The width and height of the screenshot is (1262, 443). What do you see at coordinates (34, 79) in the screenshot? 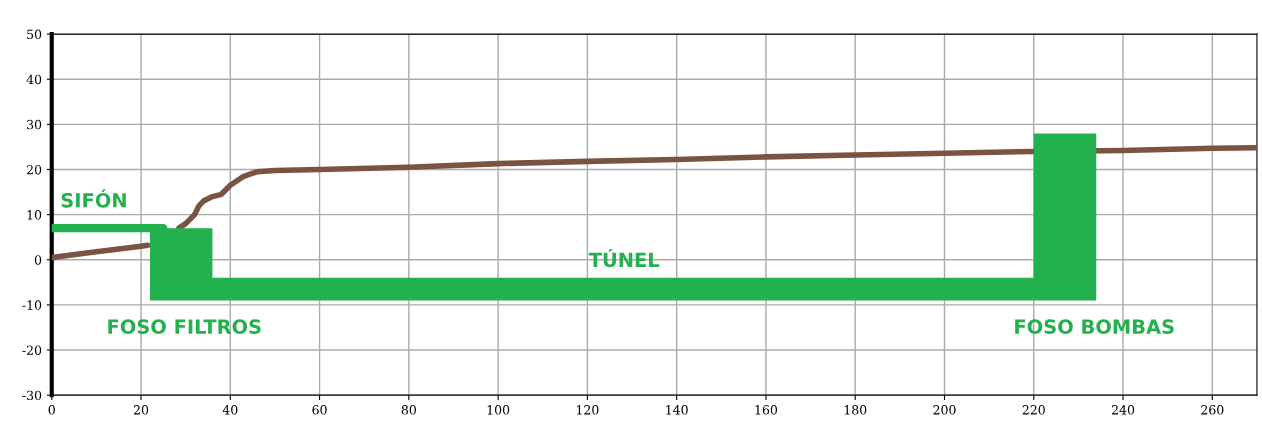
I see `y-tick-label: 40` at bounding box center [34, 79].